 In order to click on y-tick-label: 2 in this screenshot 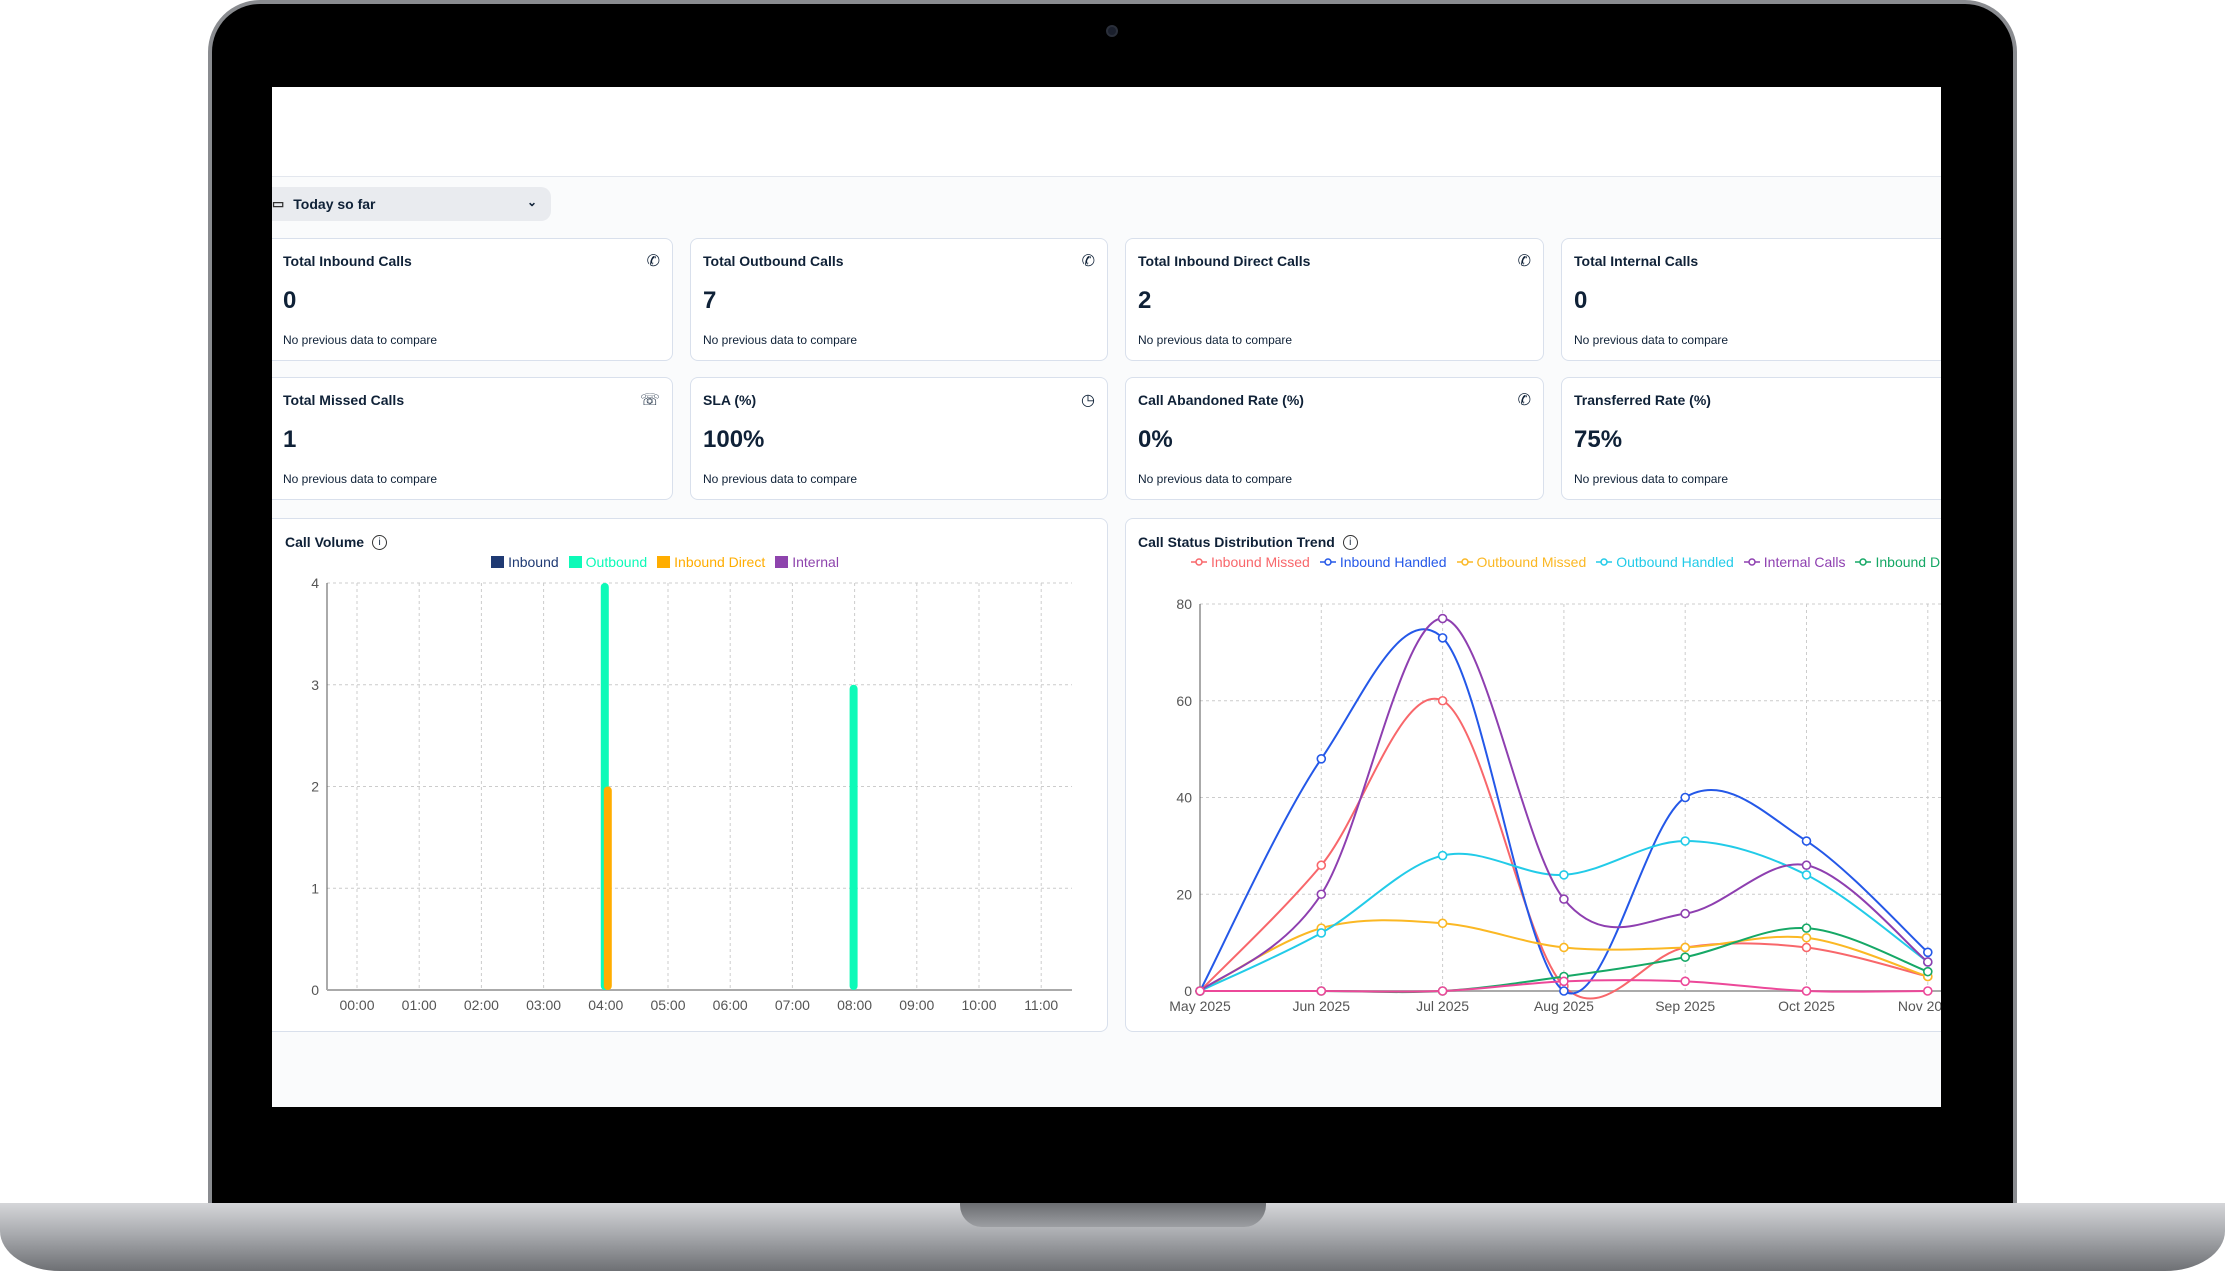, I will do `click(315, 787)`.